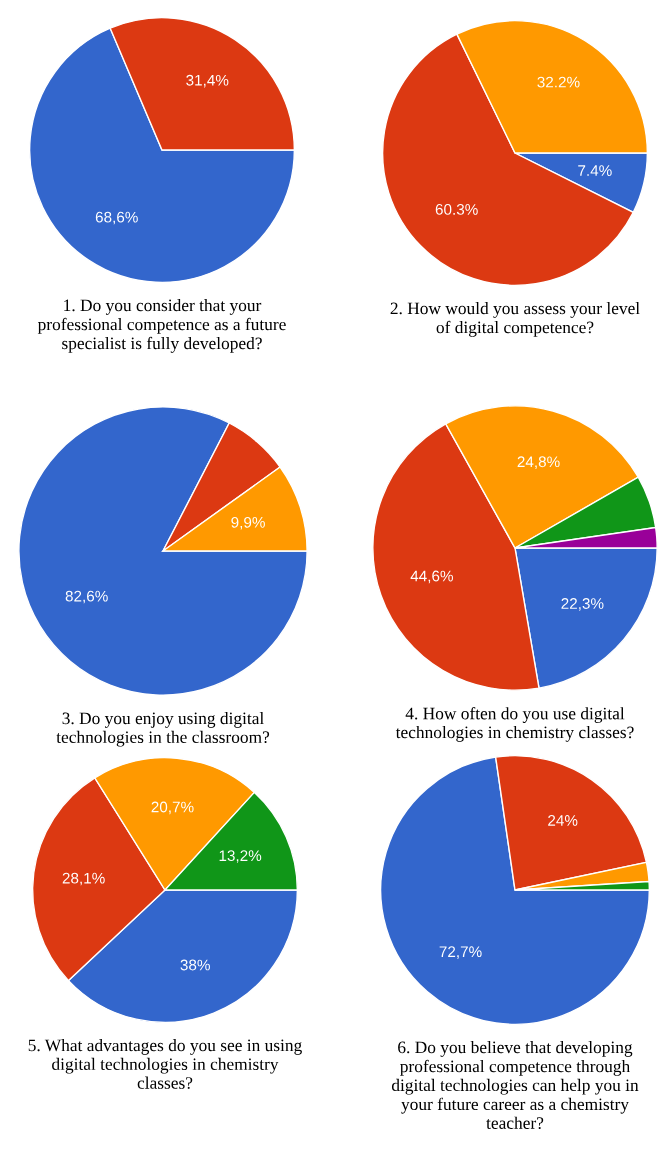 Image resolution: width=672 pixels, height=1151 pixels. I want to click on data-label: 13,2%, so click(240, 856).